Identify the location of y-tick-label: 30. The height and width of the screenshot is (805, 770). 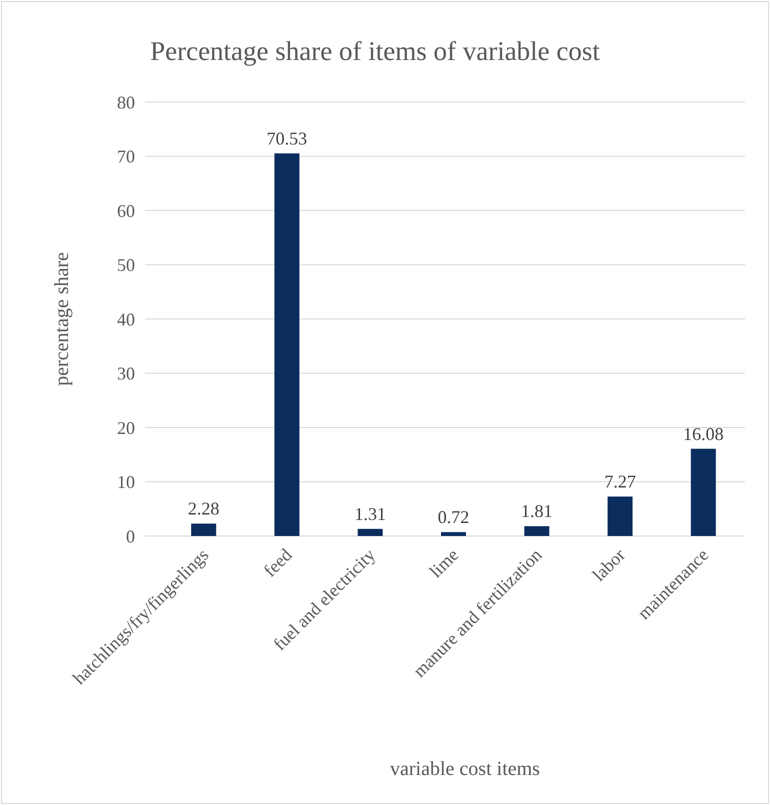
(126, 374).